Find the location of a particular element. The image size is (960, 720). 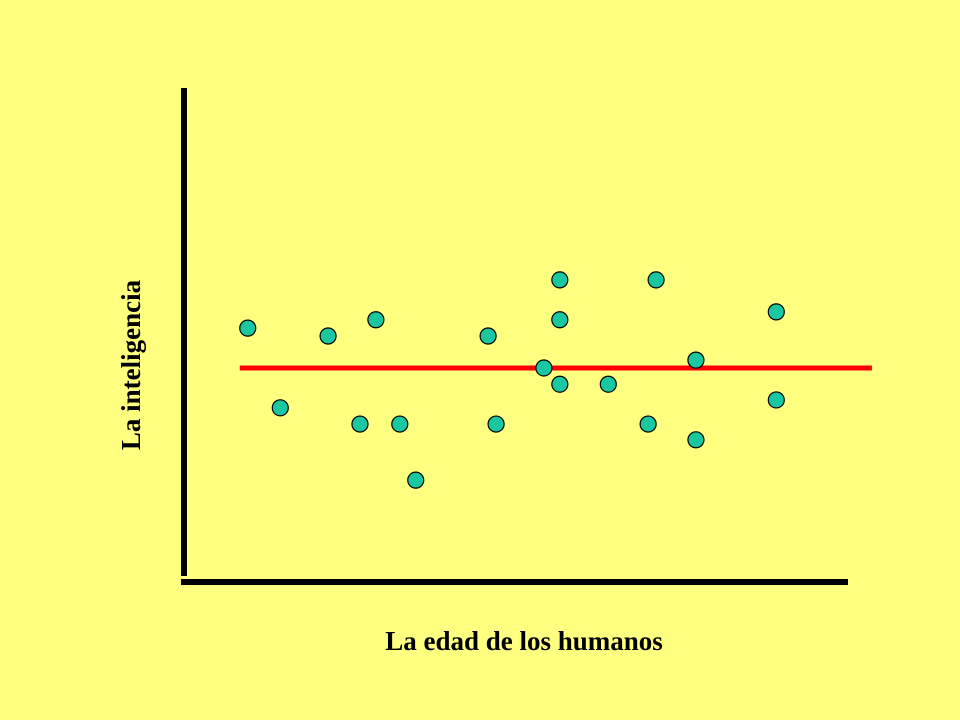

y-axis-label: La inteligencia is located at coordinates (131, 364).